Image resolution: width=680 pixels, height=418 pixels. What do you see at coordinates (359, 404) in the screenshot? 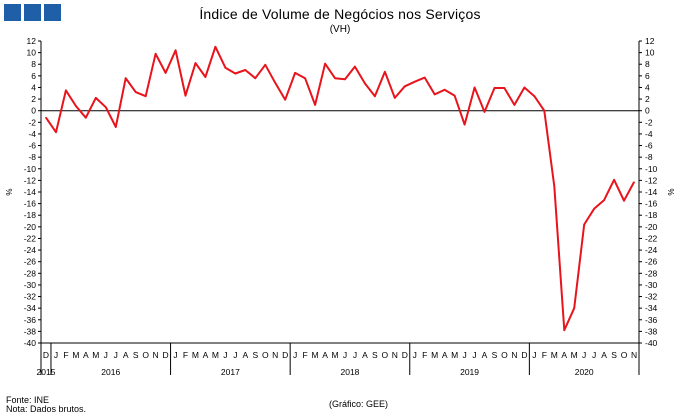
I see `chart-credit: (Gráfico: GEE)` at bounding box center [359, 404].